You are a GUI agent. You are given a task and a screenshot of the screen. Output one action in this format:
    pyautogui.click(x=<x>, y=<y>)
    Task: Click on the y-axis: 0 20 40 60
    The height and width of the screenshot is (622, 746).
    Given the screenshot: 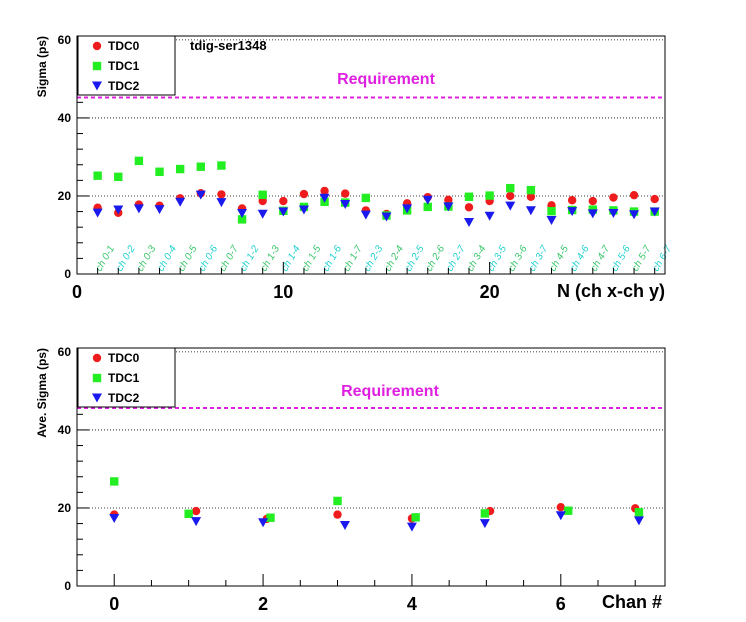 What is the action you would take?
    pyautogui.click(x=73, y=157)
    